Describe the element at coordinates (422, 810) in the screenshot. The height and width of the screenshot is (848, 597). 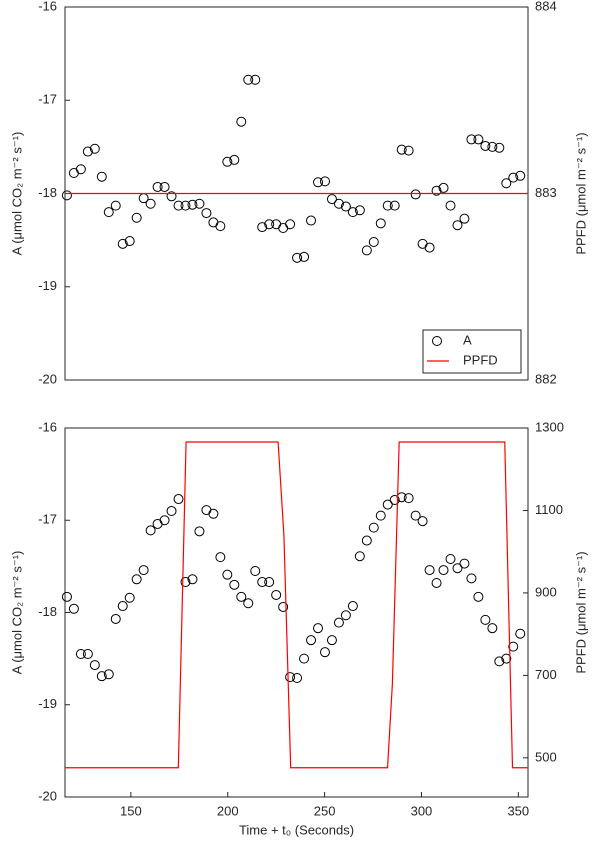
I see `x-tick-label: 300` at that location.